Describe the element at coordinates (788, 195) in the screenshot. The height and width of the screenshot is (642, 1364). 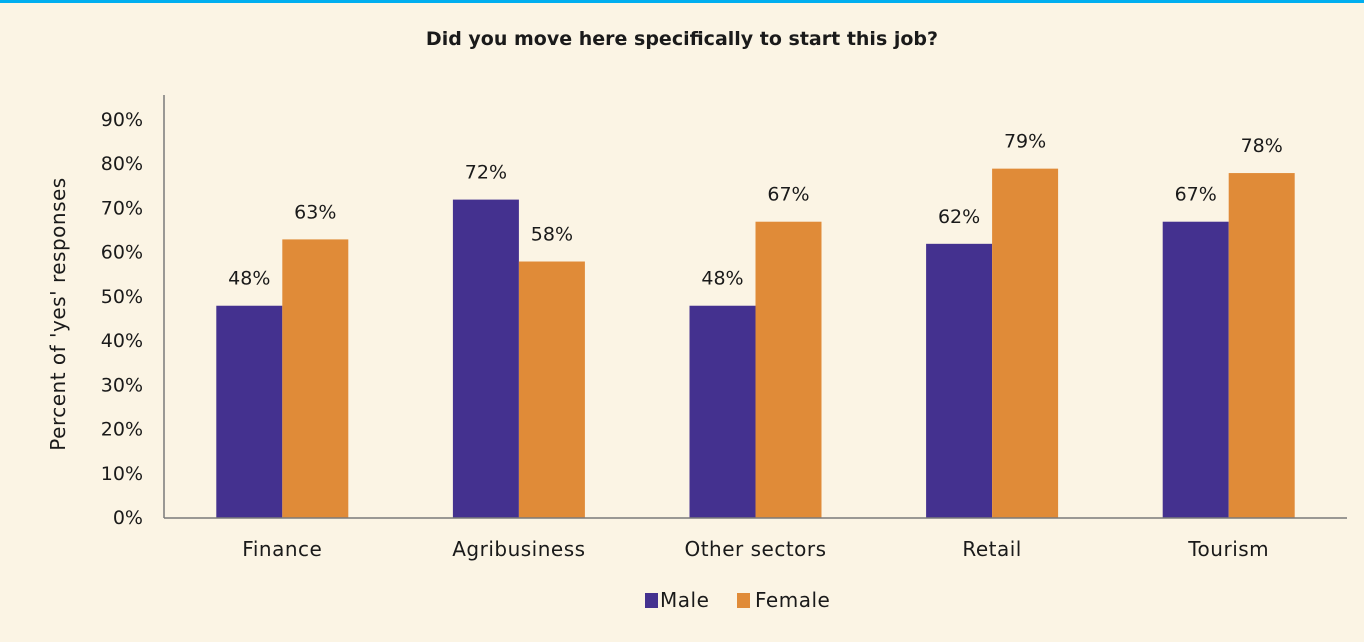
I see `data-label-female-other-sectors: 67%` at that location.